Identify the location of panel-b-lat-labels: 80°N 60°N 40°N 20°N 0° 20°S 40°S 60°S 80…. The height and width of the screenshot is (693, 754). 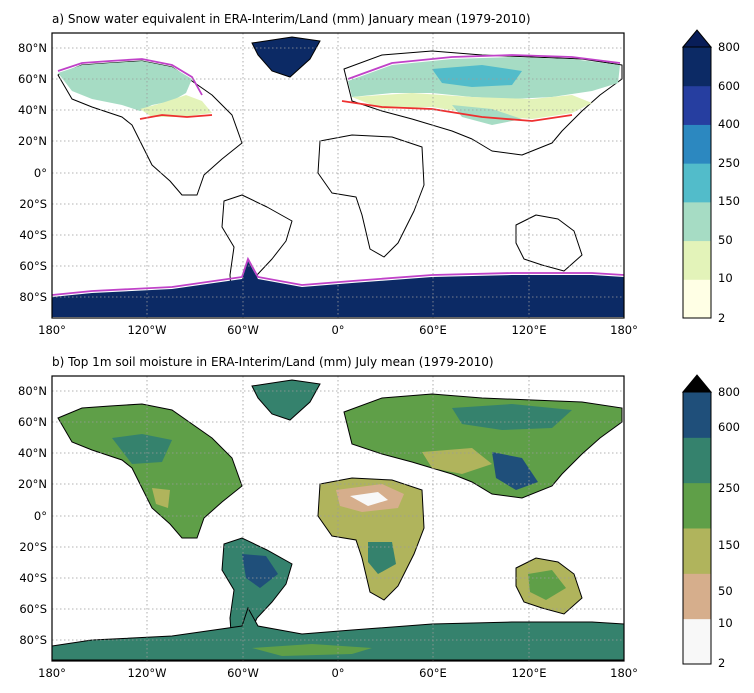
(32, 515).